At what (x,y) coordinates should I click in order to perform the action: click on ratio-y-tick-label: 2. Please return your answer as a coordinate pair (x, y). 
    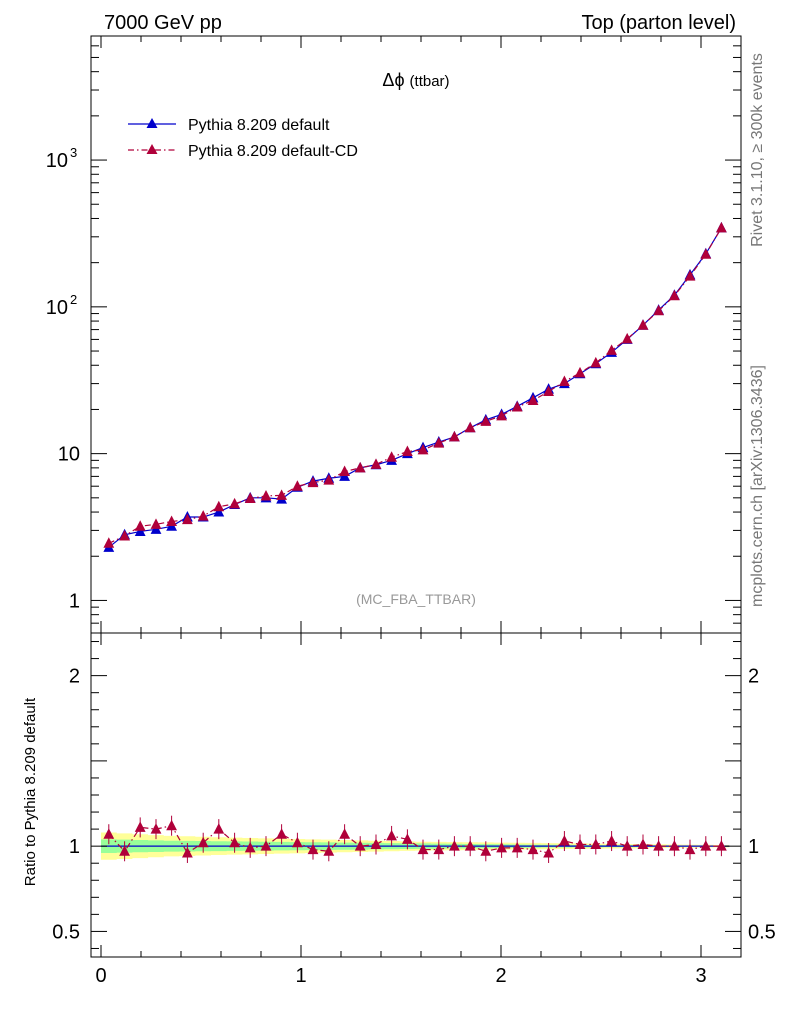
    Looking at the image, I should click on (74, 677).